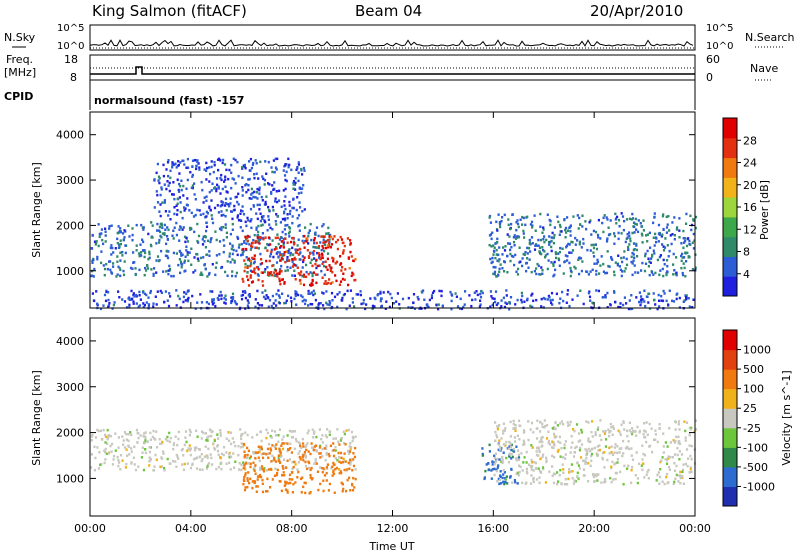 The width and height of the screenshot is (800, 558). I want to click on x-axis-label: Time UT, so click(391, 546).